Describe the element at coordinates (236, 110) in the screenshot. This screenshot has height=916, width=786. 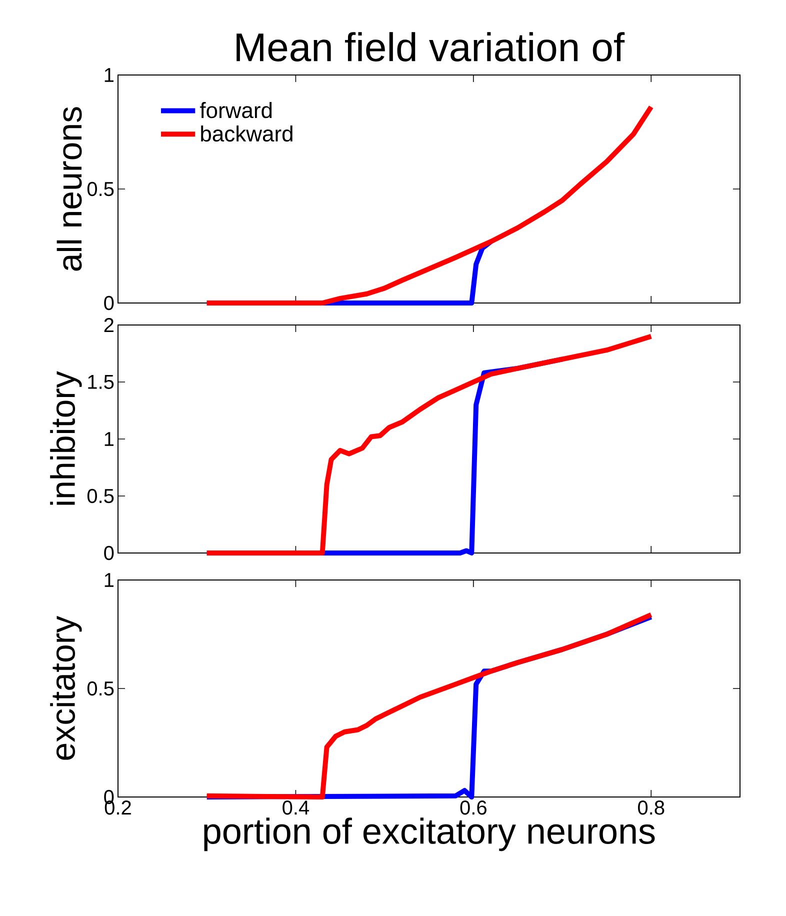
I see `legend-label: forward` at that location.